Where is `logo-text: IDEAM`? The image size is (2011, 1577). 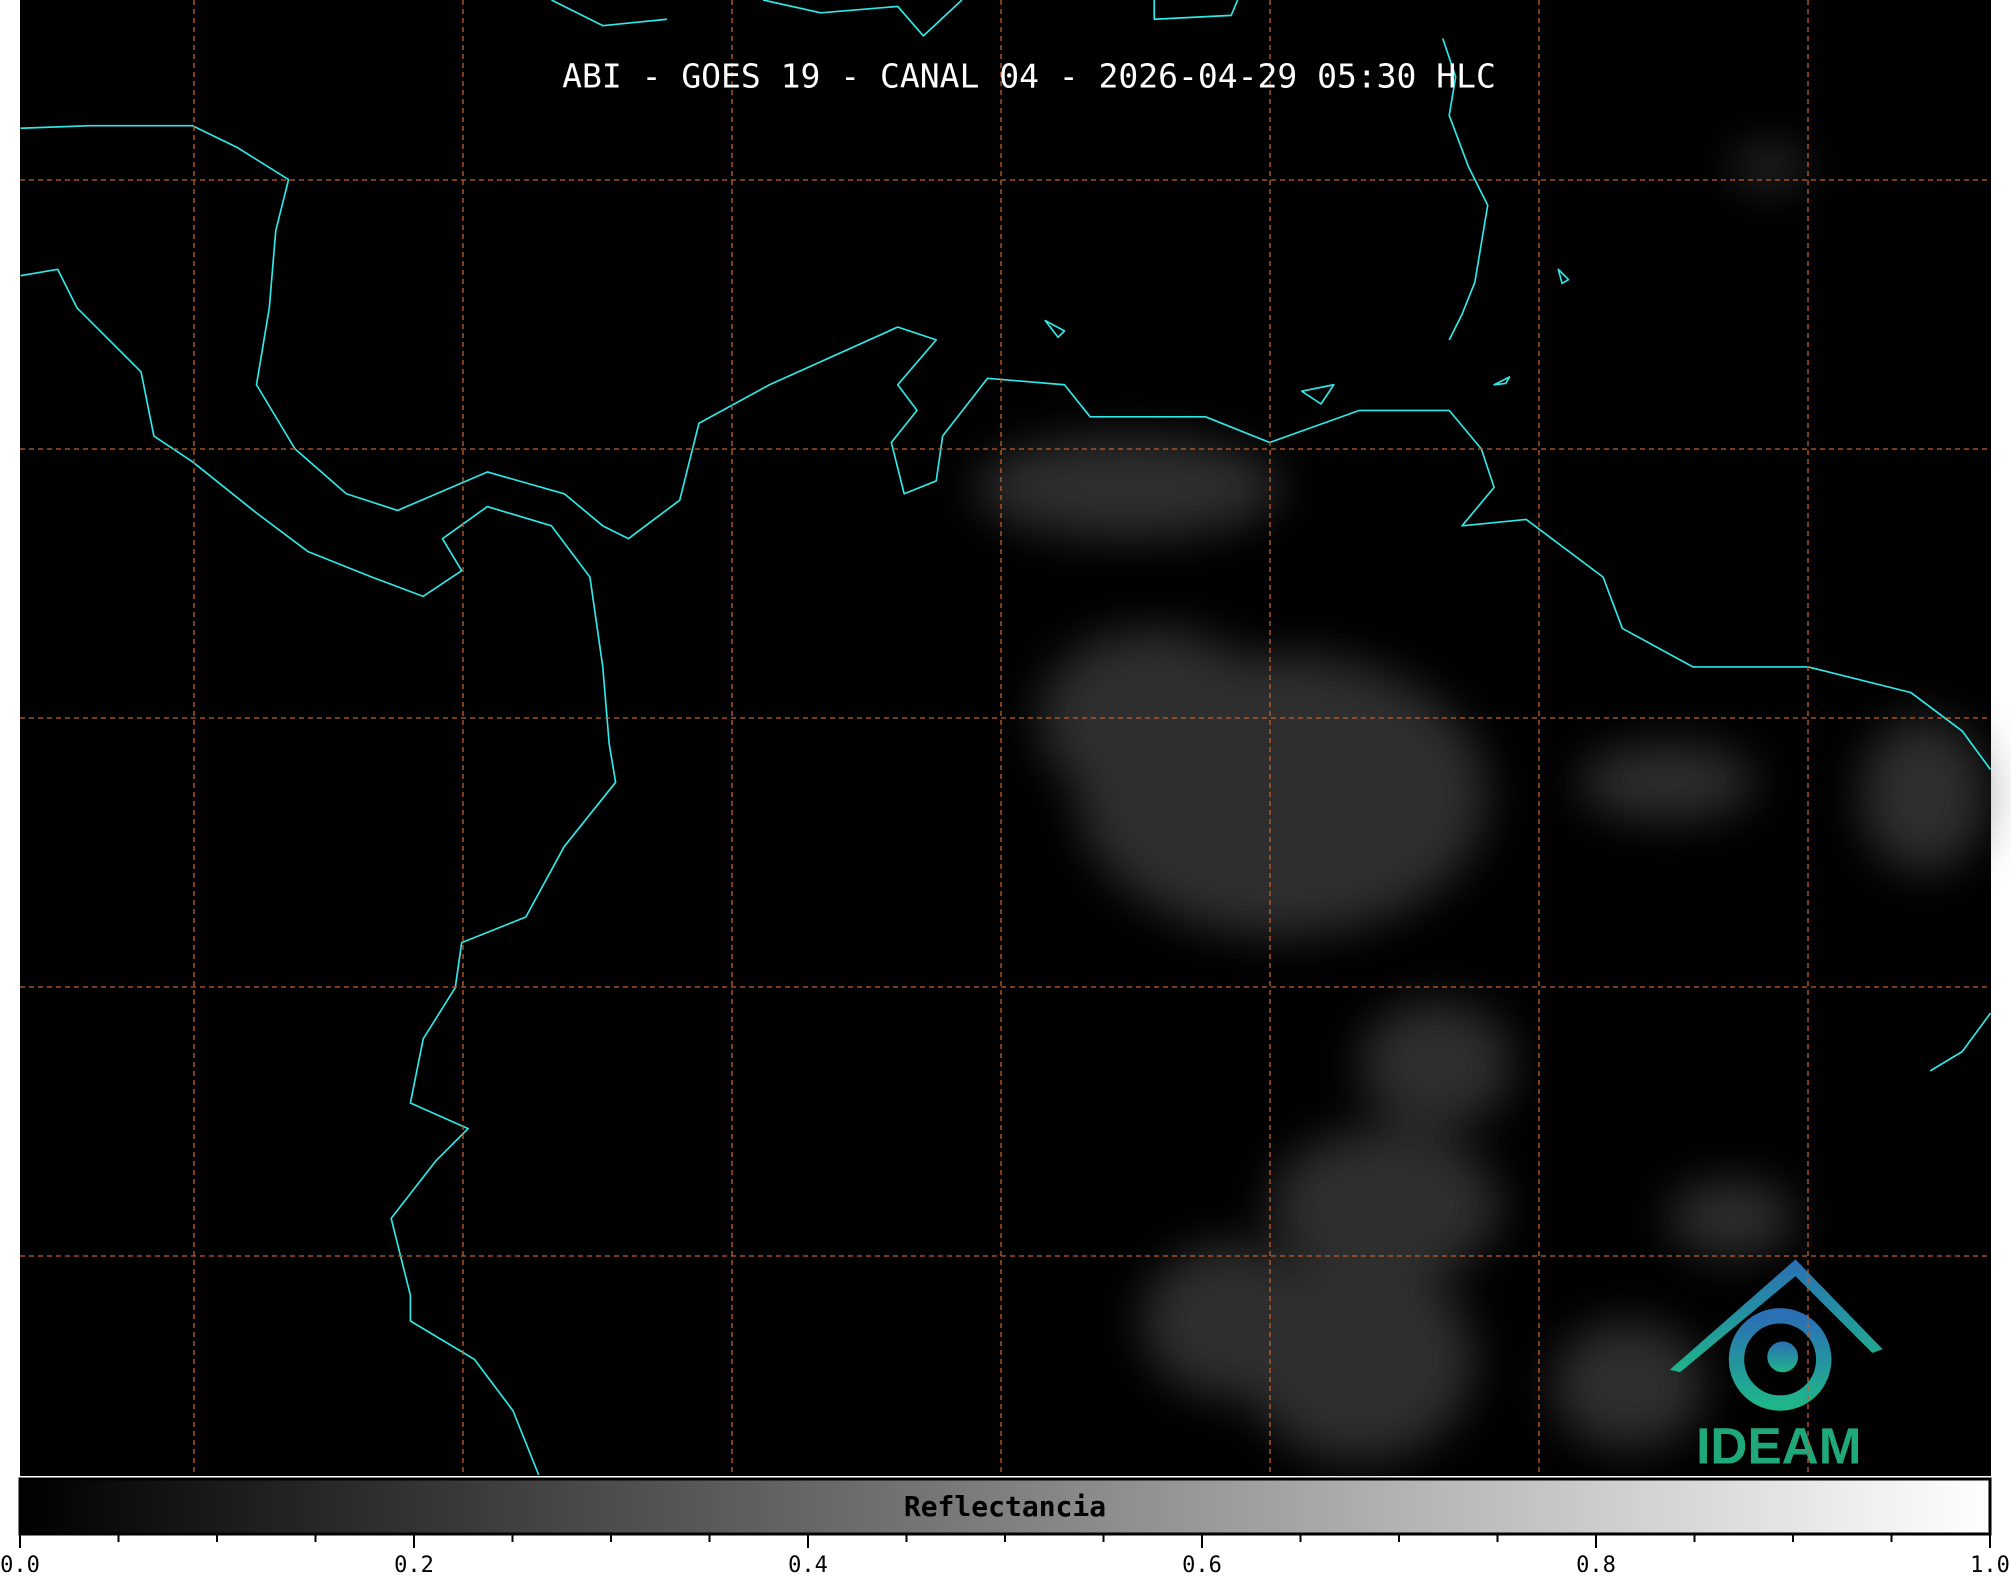
logo-text: IDEAM is located at coordinates (1778, 1445).